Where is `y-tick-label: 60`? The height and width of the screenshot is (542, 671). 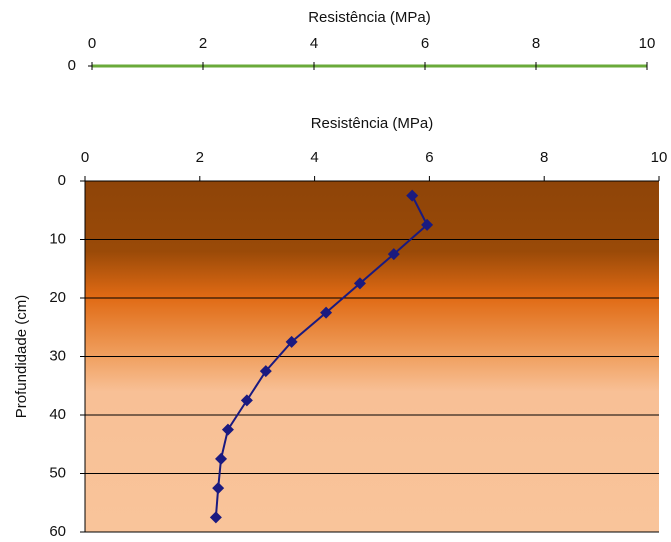
y-tick-label: 60 is located at coordinates (57, 531).